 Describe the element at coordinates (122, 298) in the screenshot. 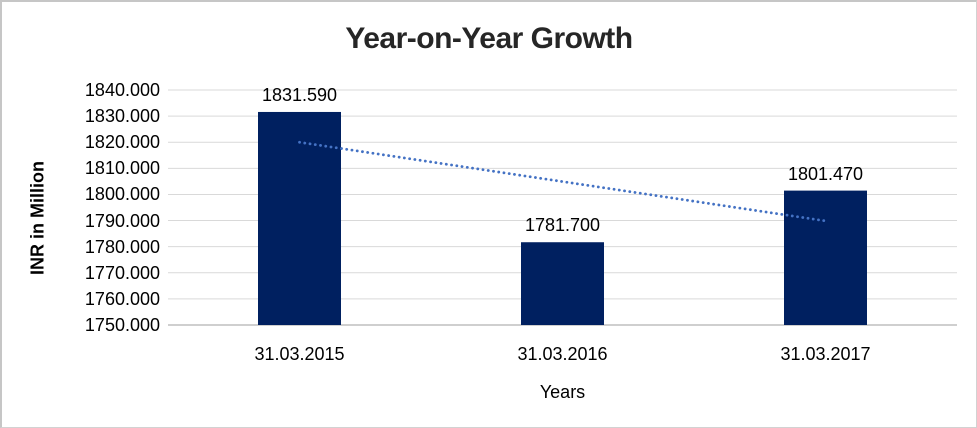

I see `y-tick-label: 1760.000` at that location.